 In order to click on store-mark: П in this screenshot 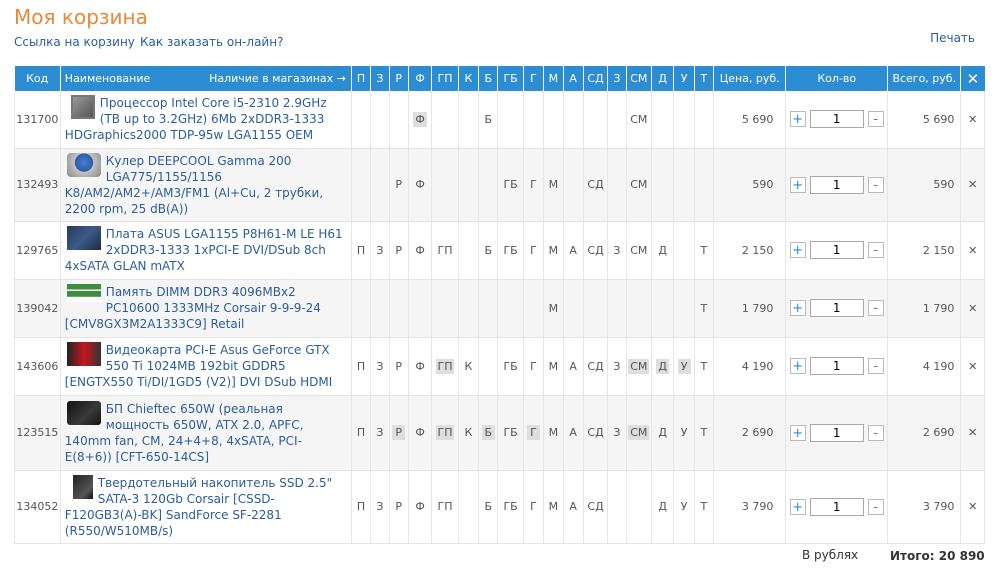, I will do `click(361, 366)`.